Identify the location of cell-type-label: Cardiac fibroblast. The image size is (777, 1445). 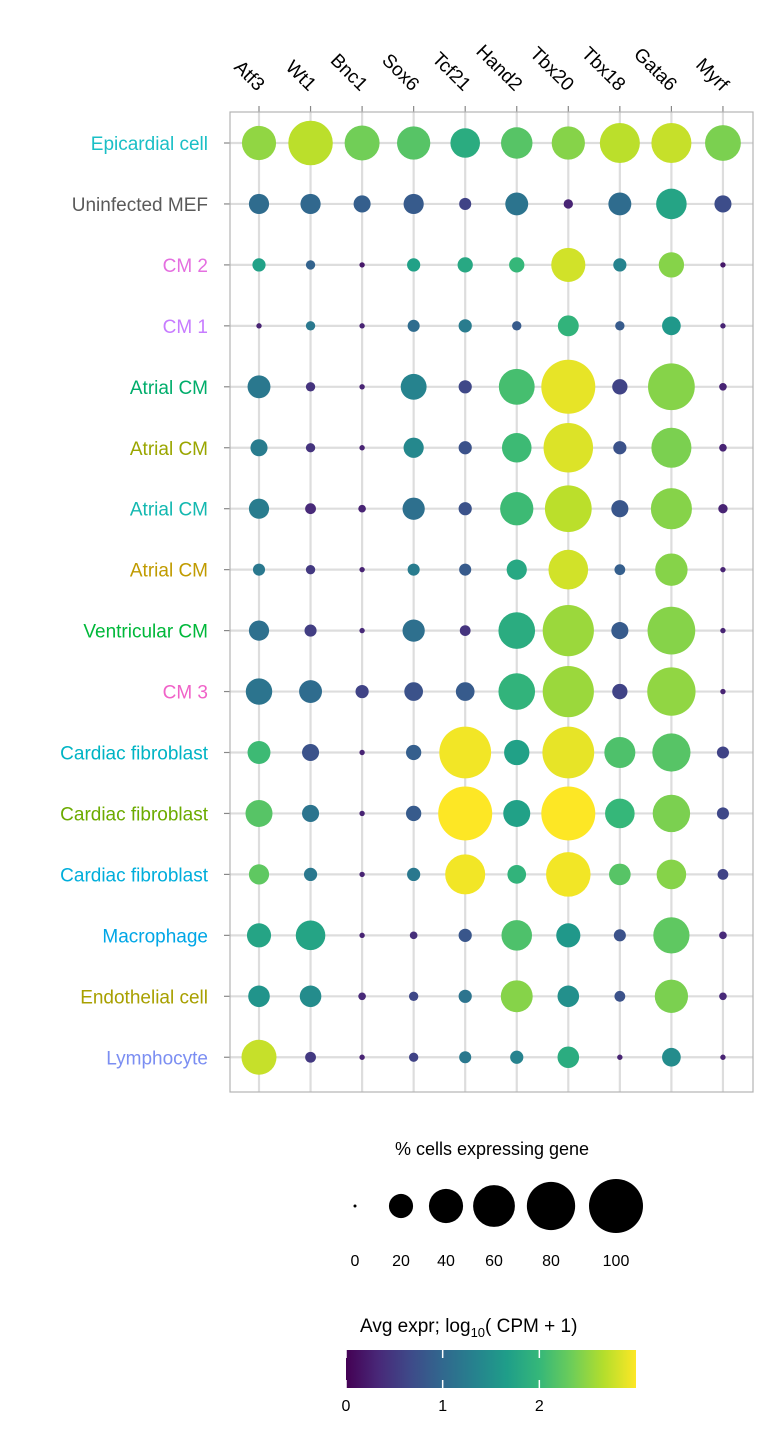
(134, 754).